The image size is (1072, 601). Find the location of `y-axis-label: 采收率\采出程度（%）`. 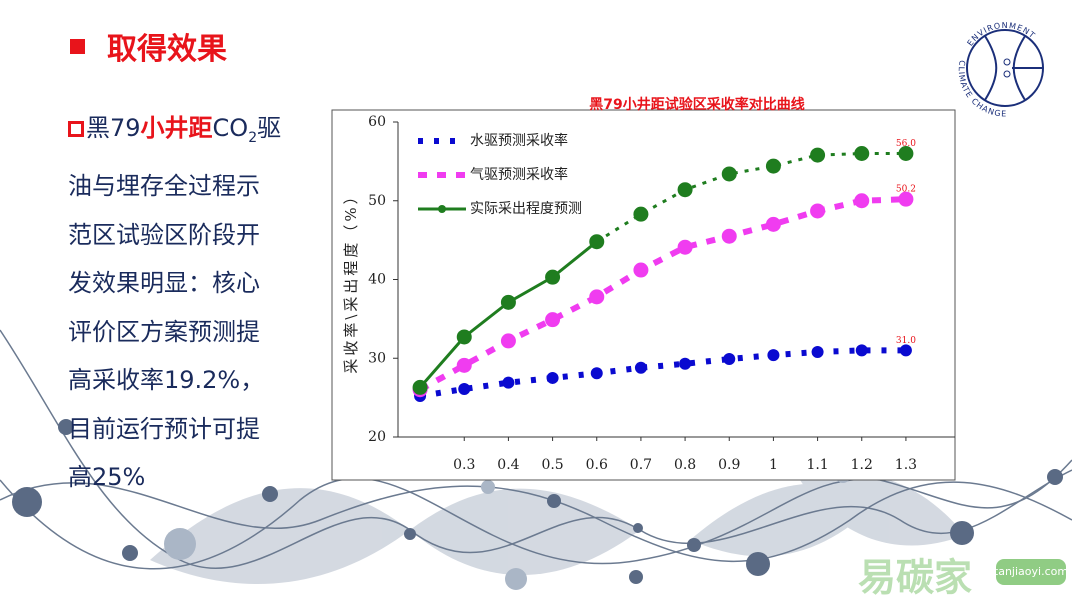

y-axis-label: 采收率\采出程度（%） is located at coordinates (351, 279).